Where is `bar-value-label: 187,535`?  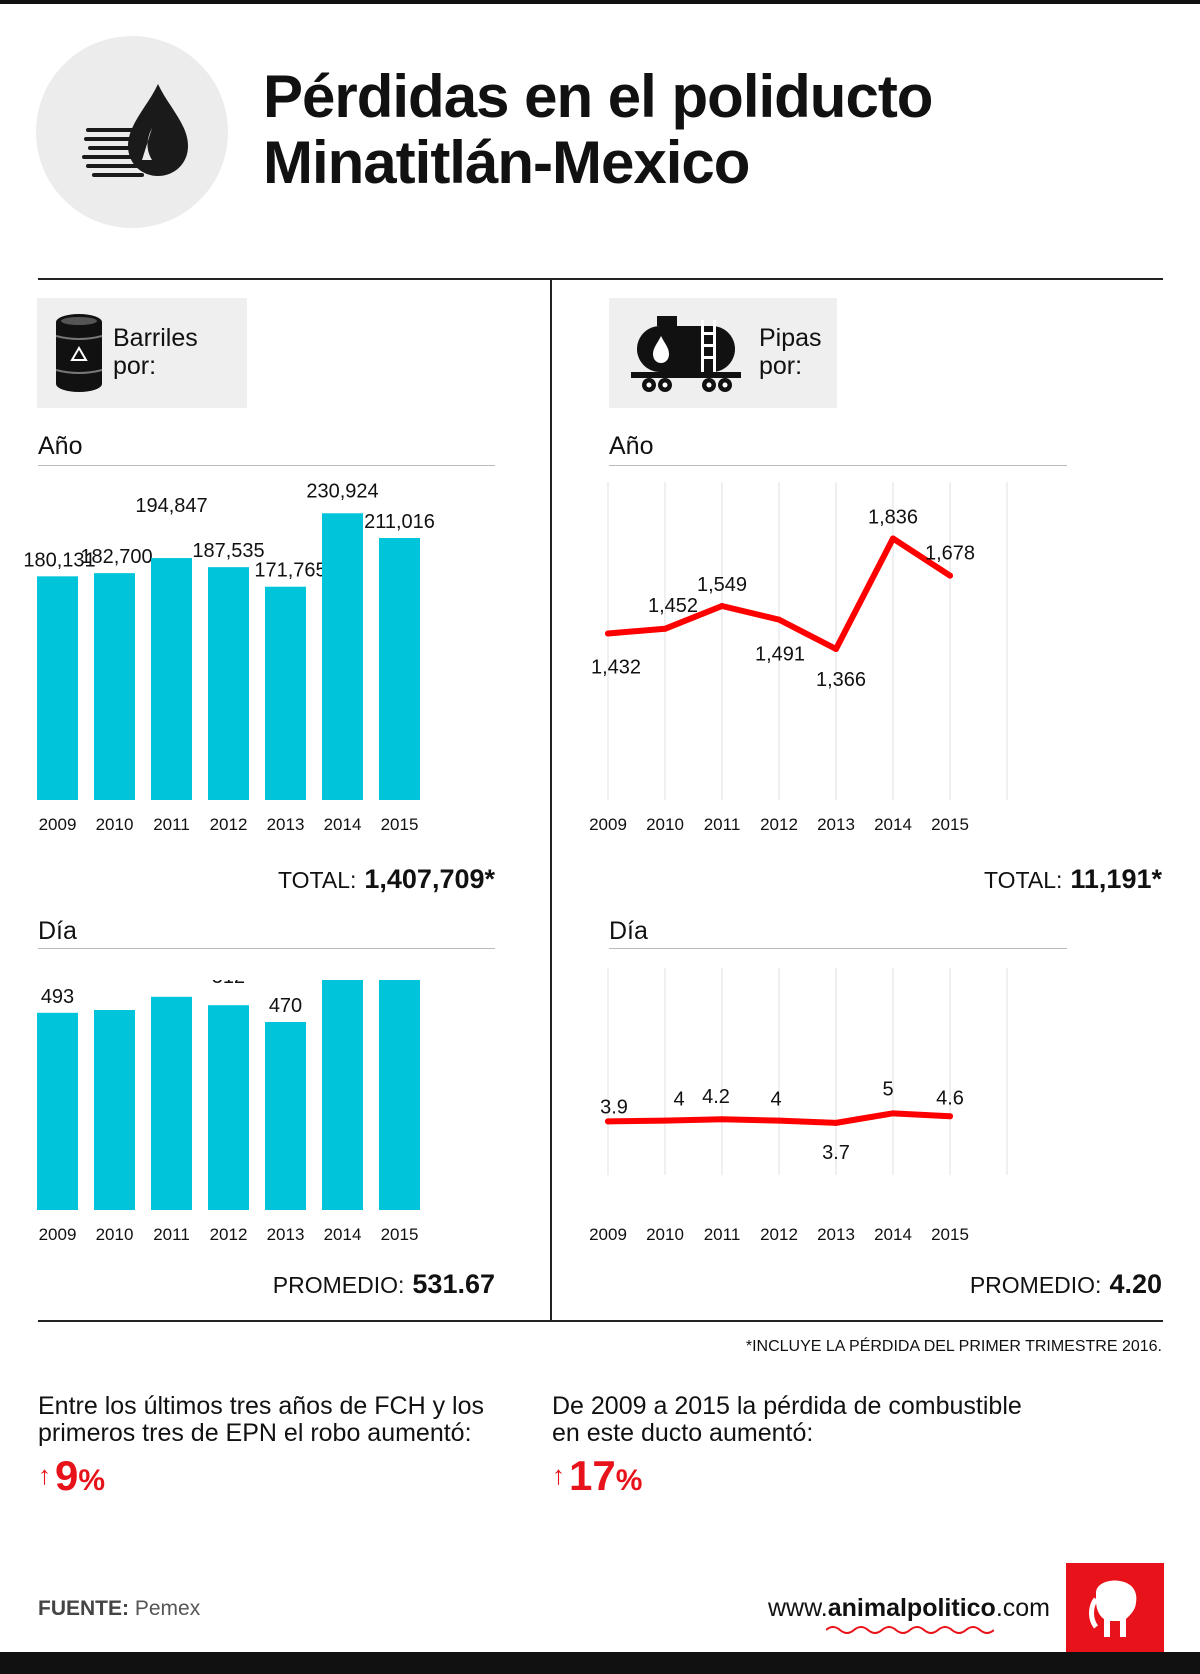 bar-value-label: 187,535 is located at coordinates (228, 551).